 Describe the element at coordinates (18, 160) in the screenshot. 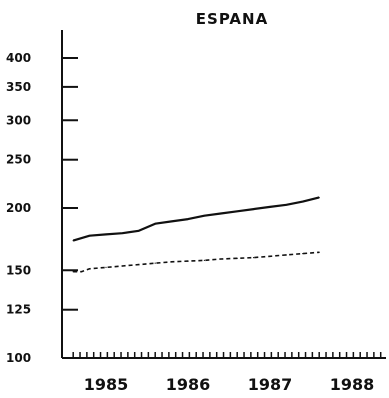

I see `y-tick-label: 250` at that location.